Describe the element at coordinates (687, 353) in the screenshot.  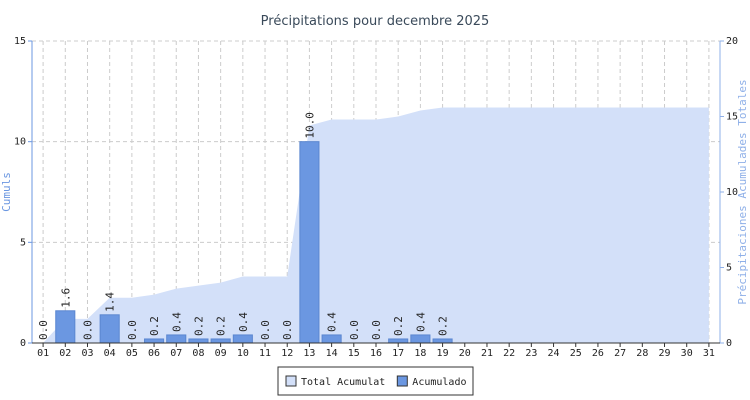
I see `x-tick-label: 30` at that location.